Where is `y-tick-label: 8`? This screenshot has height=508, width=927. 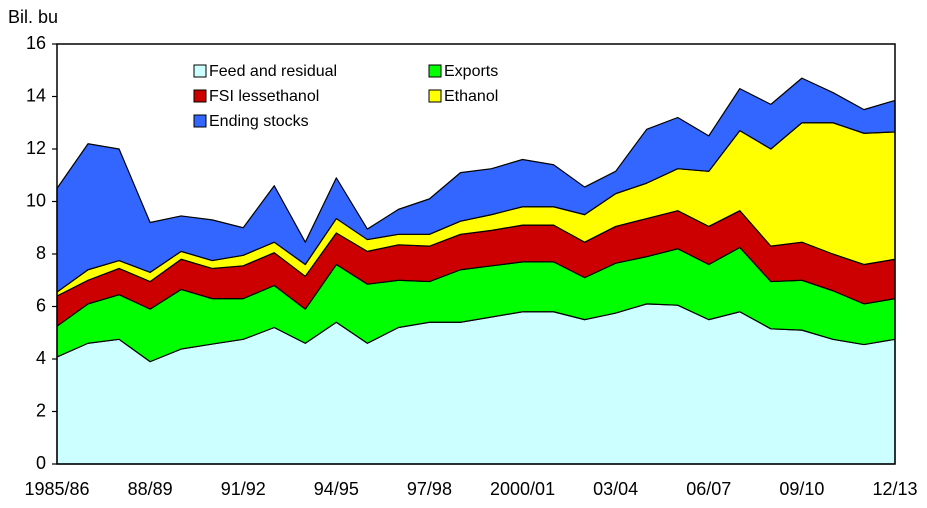 y-tick-label: 8 is located at coordinates (41, 253).